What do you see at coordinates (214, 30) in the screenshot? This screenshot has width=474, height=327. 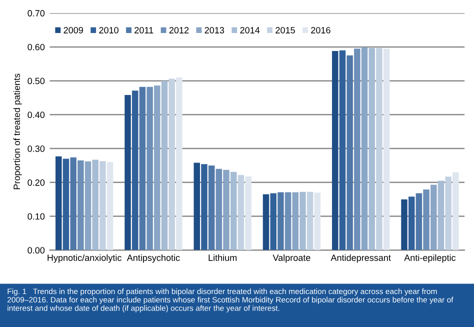 I see `legend-label: 2013` at bounding box center [214, 30].